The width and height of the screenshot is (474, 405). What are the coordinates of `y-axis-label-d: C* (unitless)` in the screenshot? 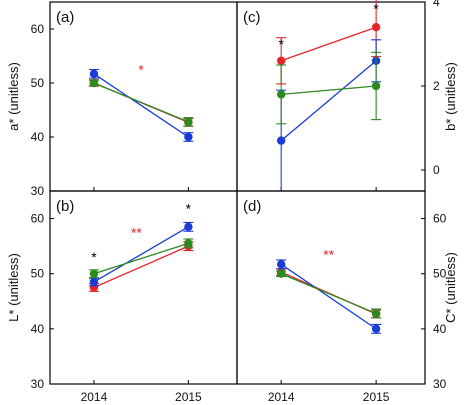 It's located at (450, 287).